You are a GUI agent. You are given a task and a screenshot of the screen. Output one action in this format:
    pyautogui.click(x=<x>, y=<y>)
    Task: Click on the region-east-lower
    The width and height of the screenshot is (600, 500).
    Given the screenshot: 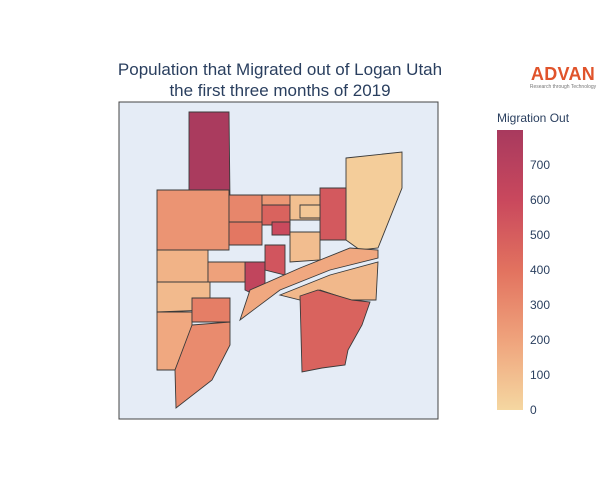 What is the action you would take?
    pyautogui.click(x=305, y=247)
    